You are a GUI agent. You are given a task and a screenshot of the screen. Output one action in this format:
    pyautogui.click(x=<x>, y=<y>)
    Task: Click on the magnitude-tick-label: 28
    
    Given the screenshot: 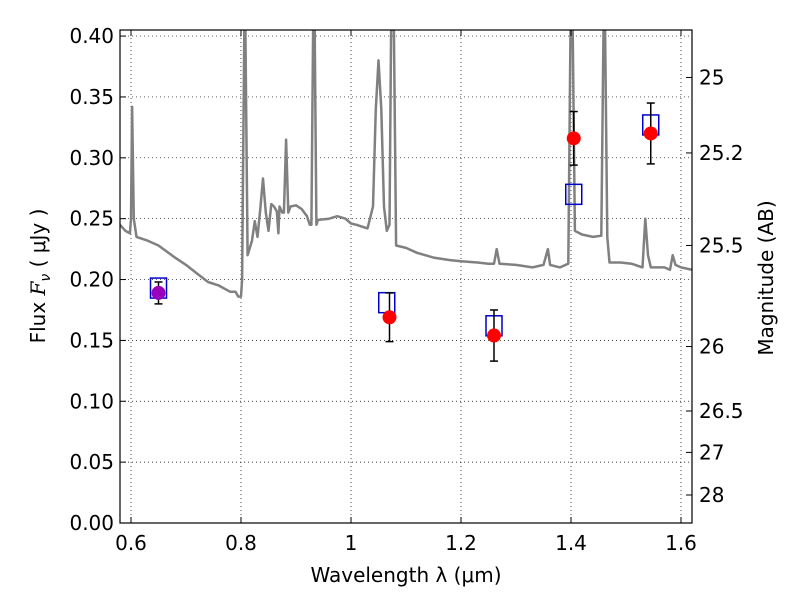 What is the action you would take?
    pyautogui.click(x=711, y=495)
    